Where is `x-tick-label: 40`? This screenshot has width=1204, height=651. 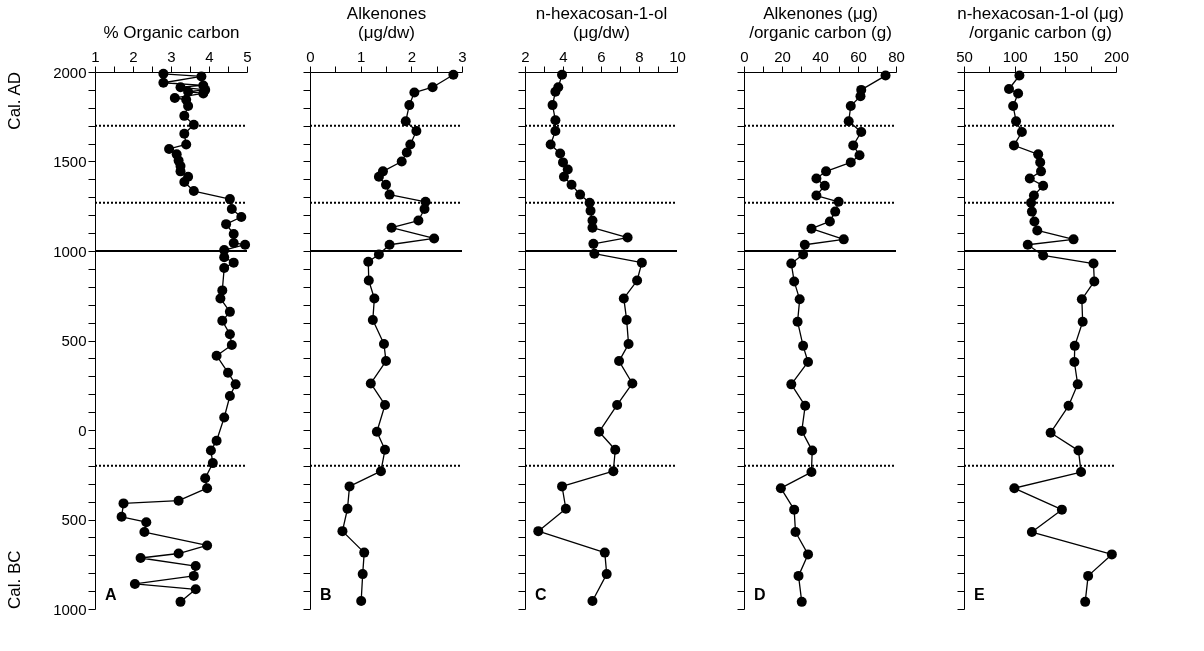
x-tick-label: 40 is located at coordinates (820, 56).